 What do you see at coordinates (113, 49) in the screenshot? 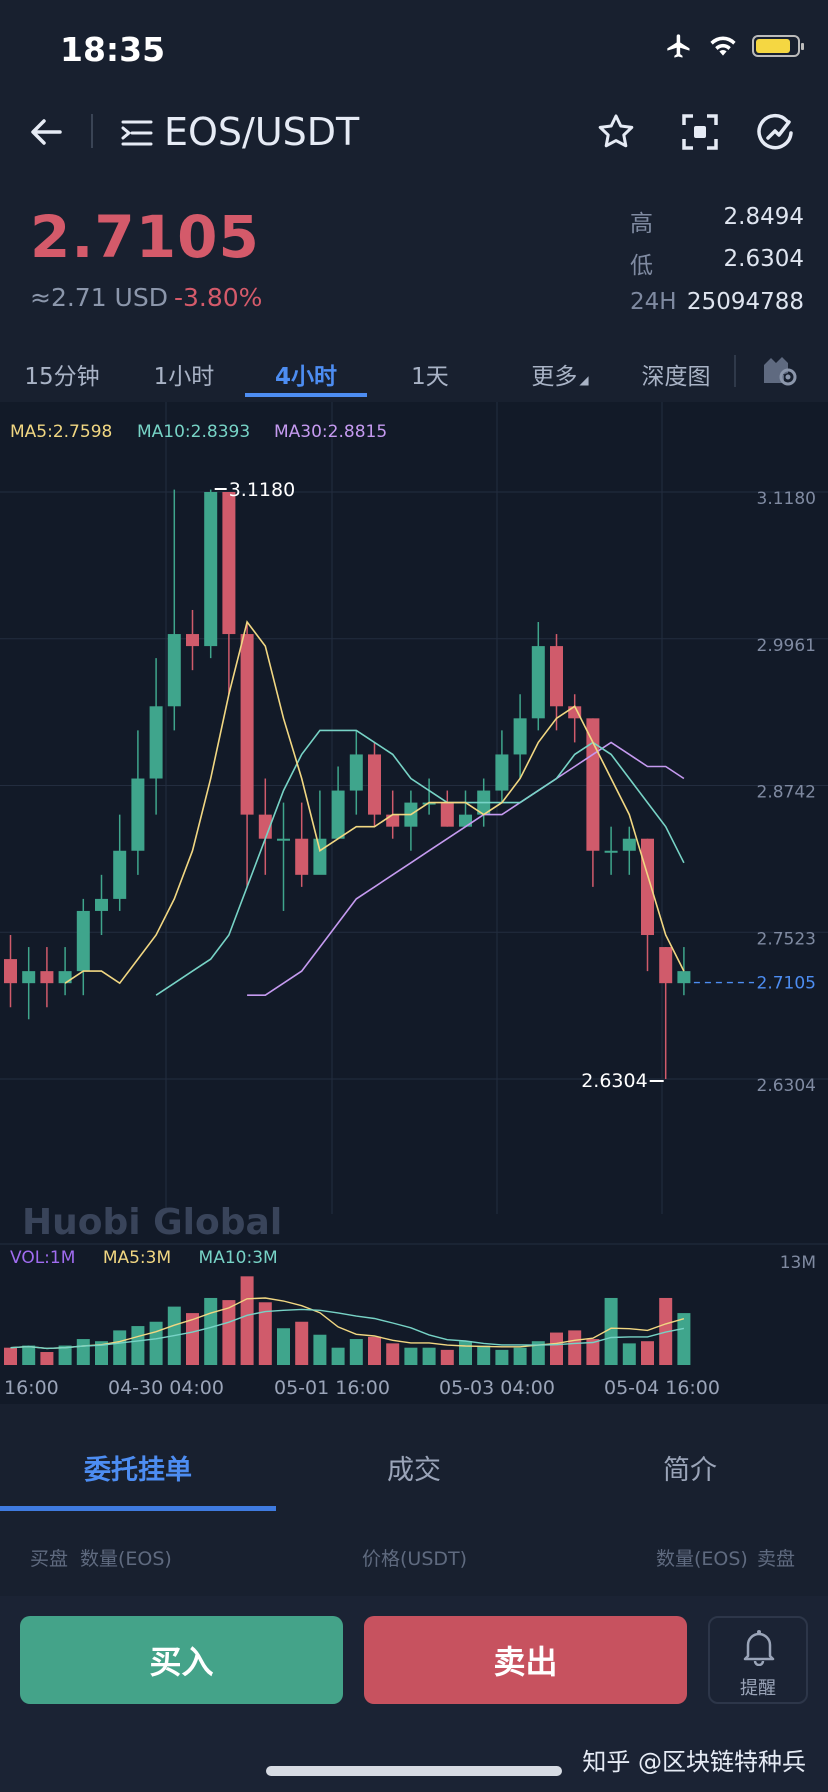
I see `status-time: 18:35` at bounding box center [113, 49].